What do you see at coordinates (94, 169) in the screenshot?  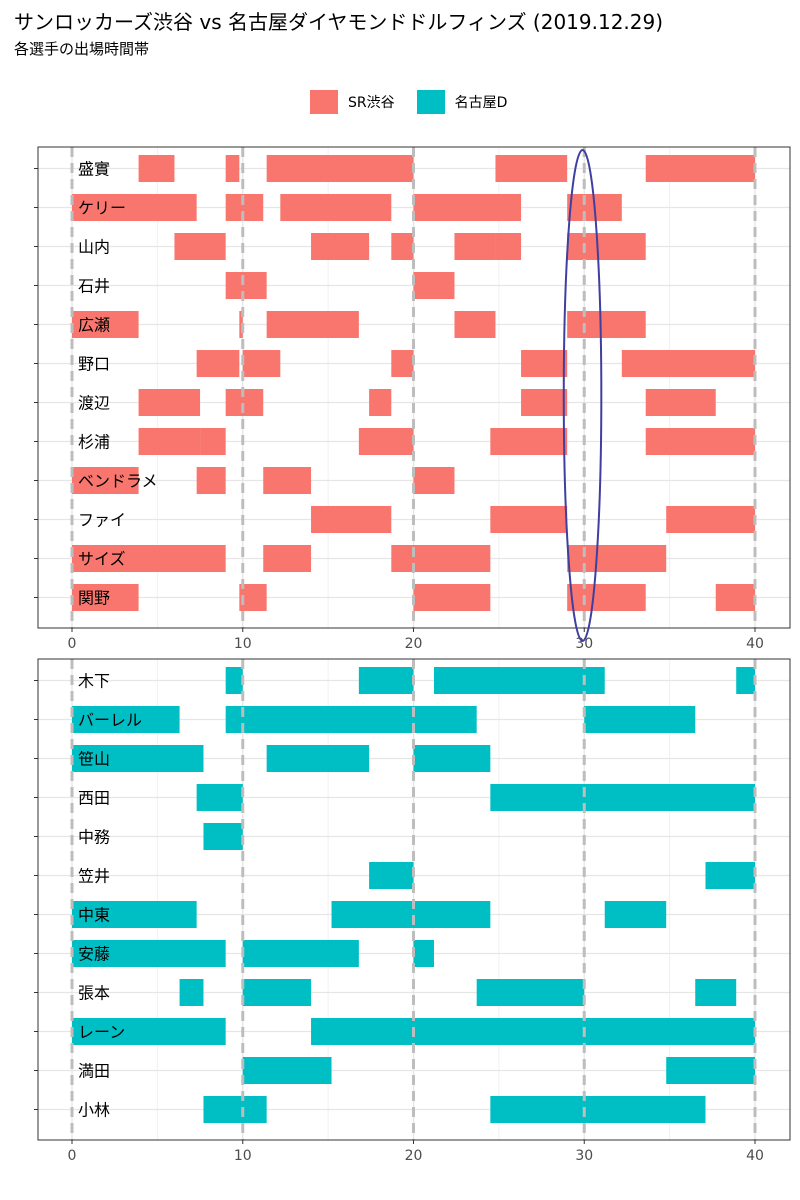 I see `player-label: 盛實` at bounding box center [94, 169].